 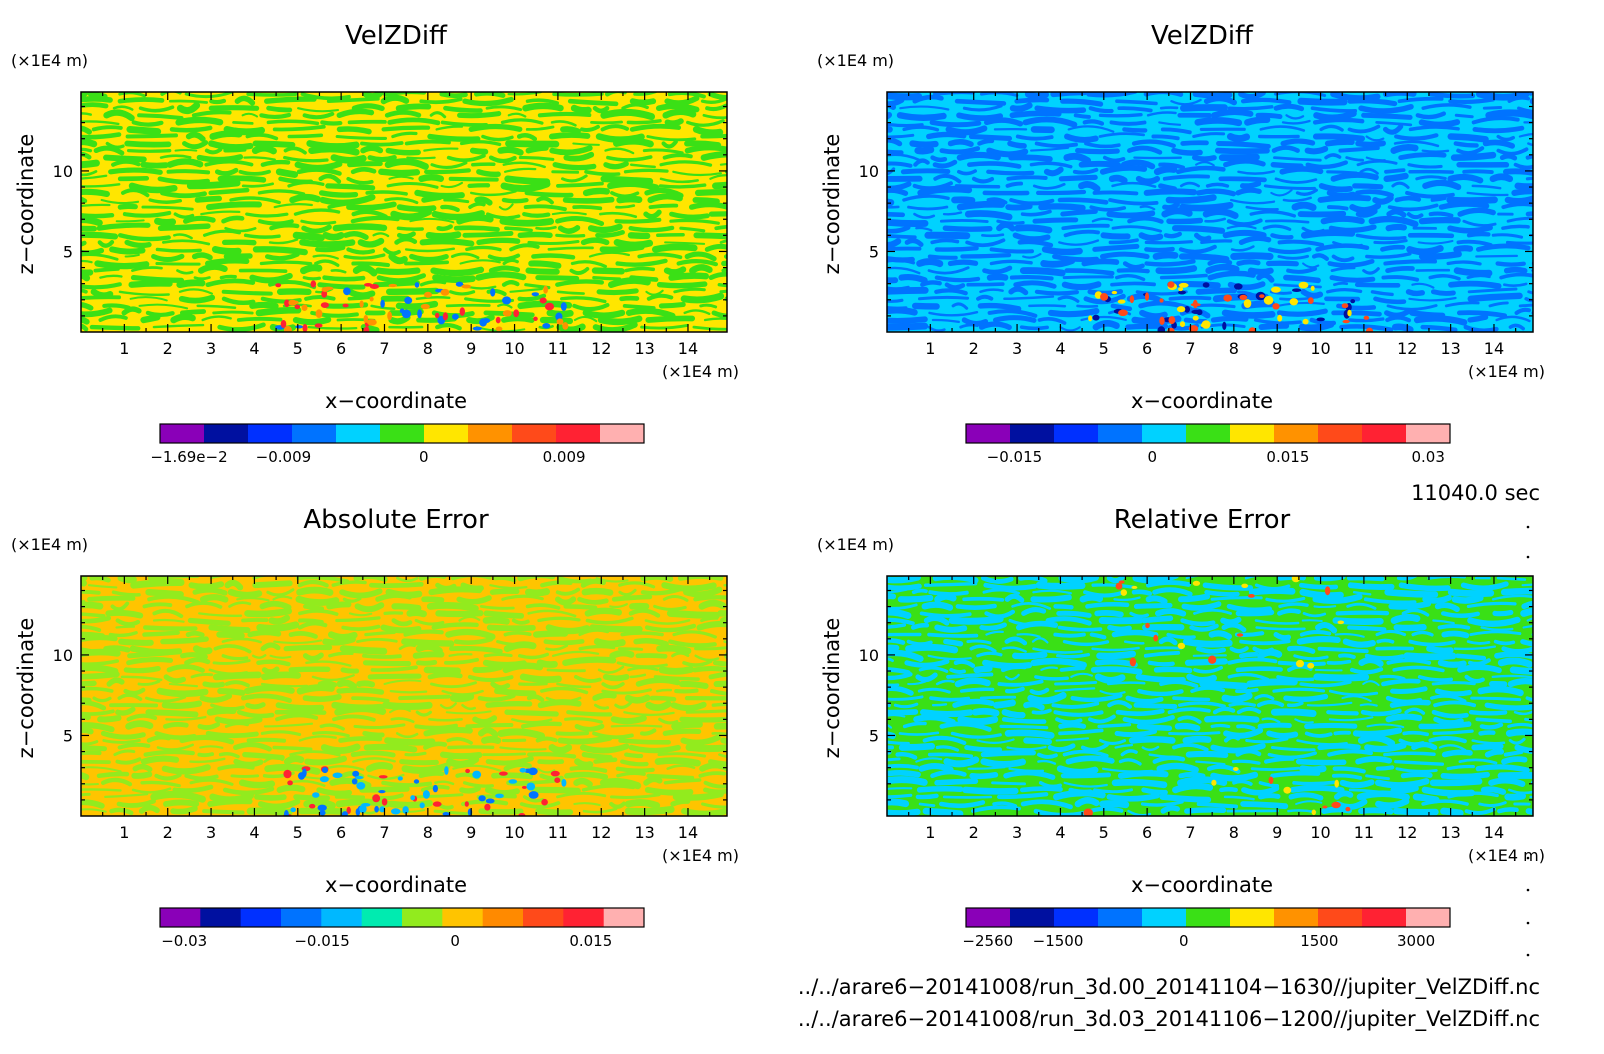 What do you see at coordinates (384, 348) in the screenshot?
I see `x-tick-label: 7` at bounding box center [384, 348].